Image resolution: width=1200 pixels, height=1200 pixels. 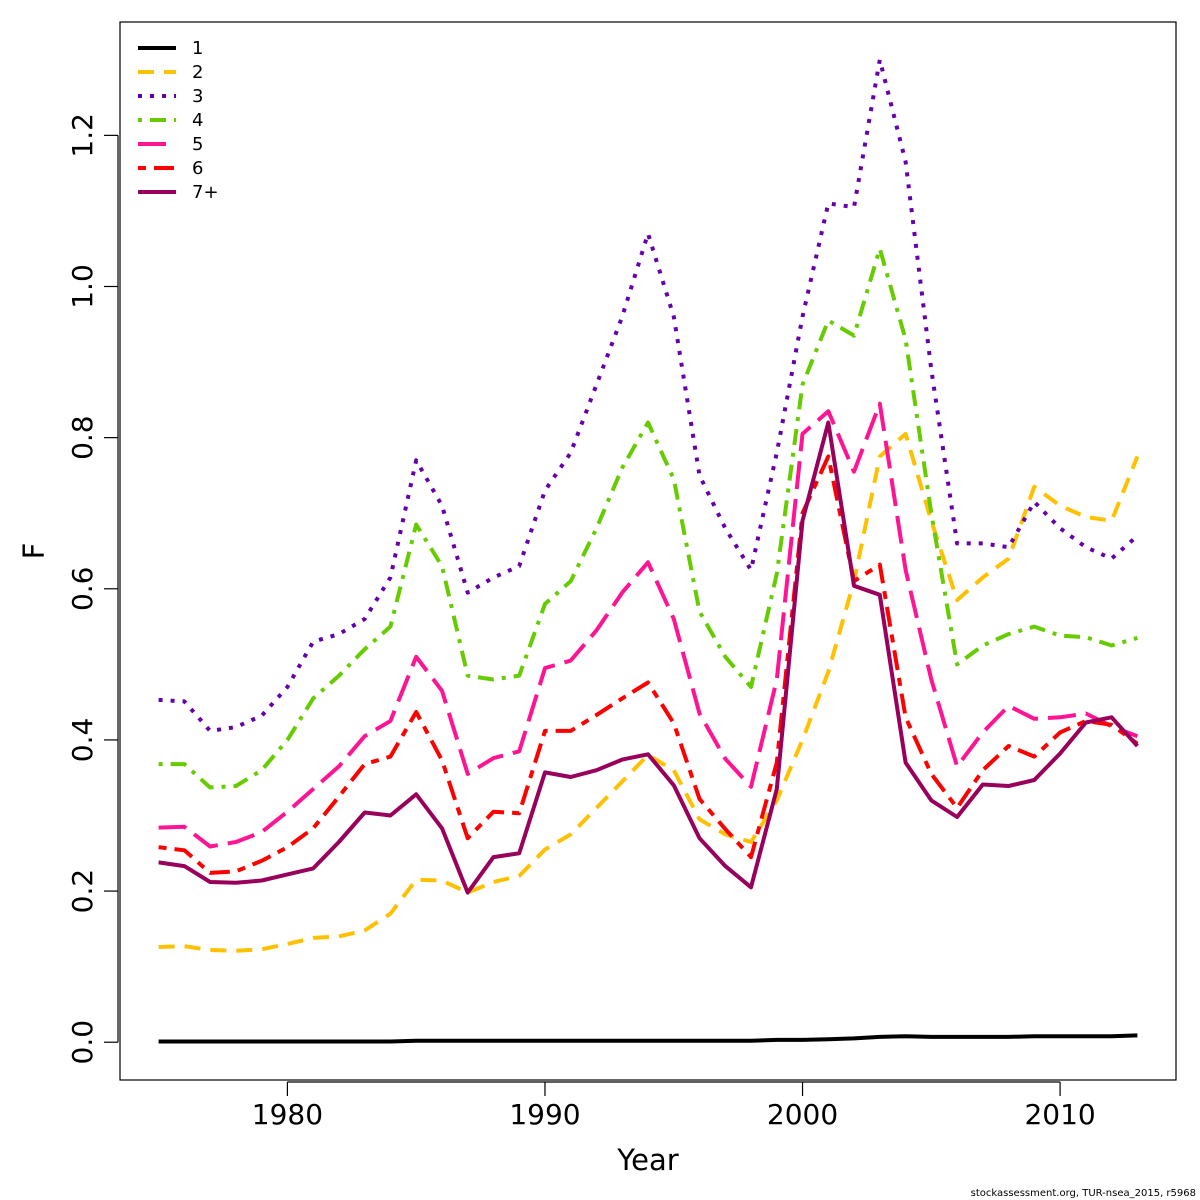 What do you see at coordinates (178, 120) in the screenshot?
I see `legend: 1 2 3 4 5 6 7+` at bounding box center [178, 120].